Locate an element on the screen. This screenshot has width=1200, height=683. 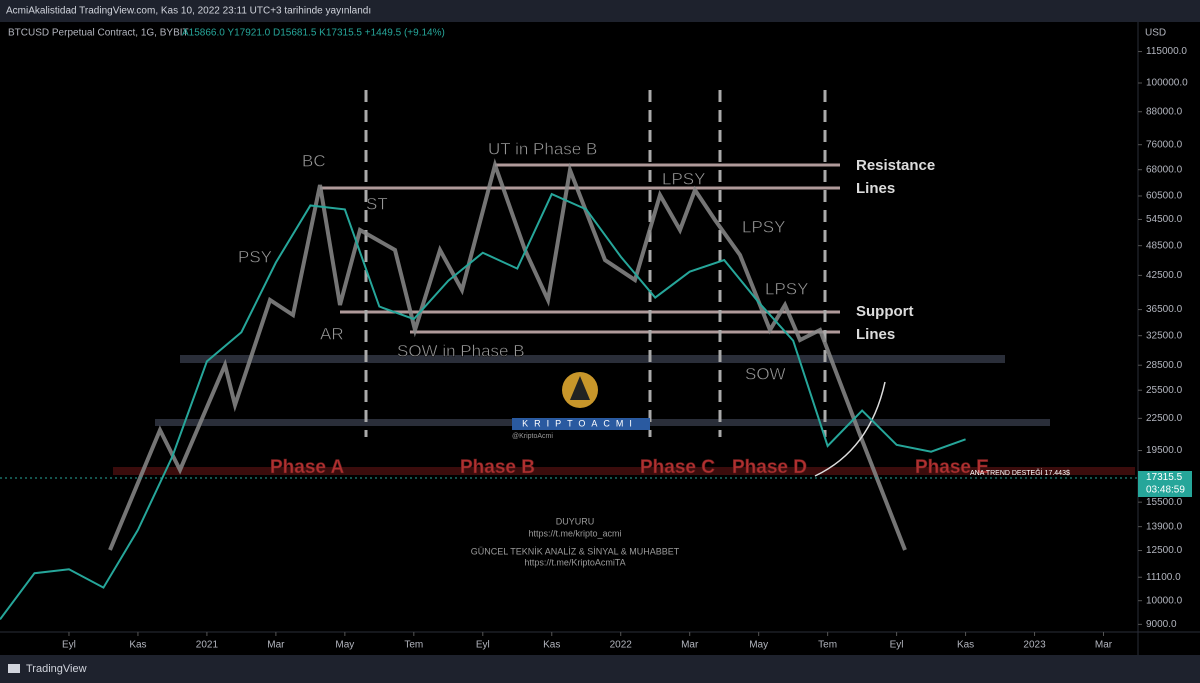
footer is located at coordinates (600, 669).